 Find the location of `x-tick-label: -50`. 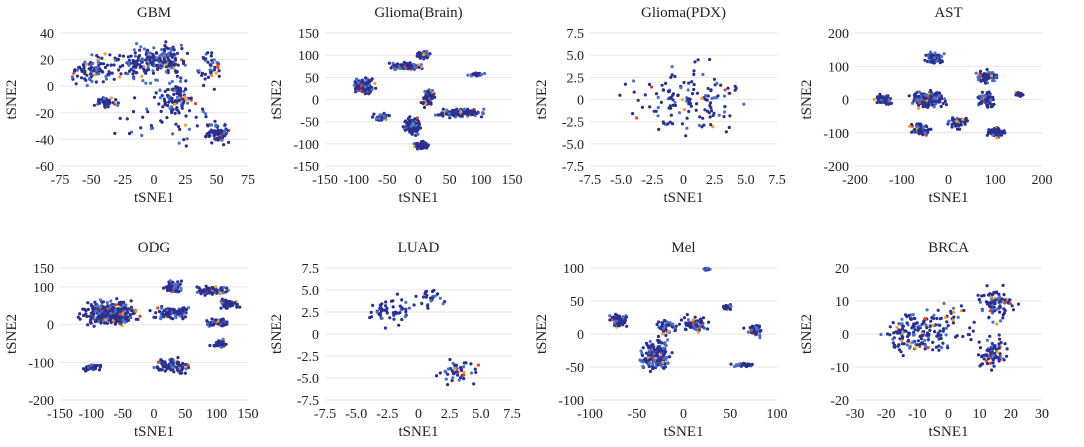

x-tick-label: -50 is located at coordinates (636, 414).